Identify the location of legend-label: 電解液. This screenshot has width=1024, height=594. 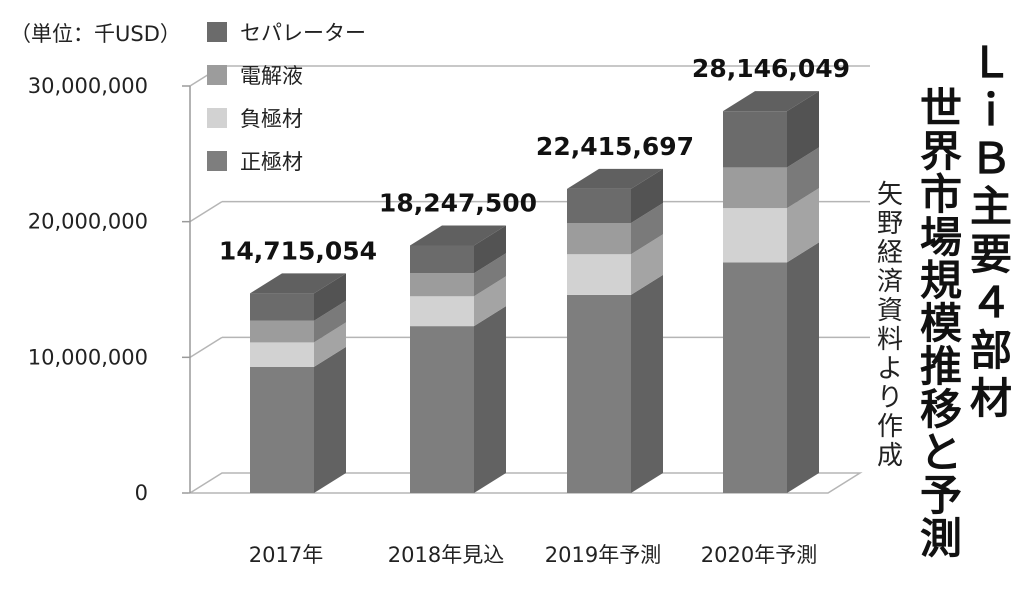
(271, 76).